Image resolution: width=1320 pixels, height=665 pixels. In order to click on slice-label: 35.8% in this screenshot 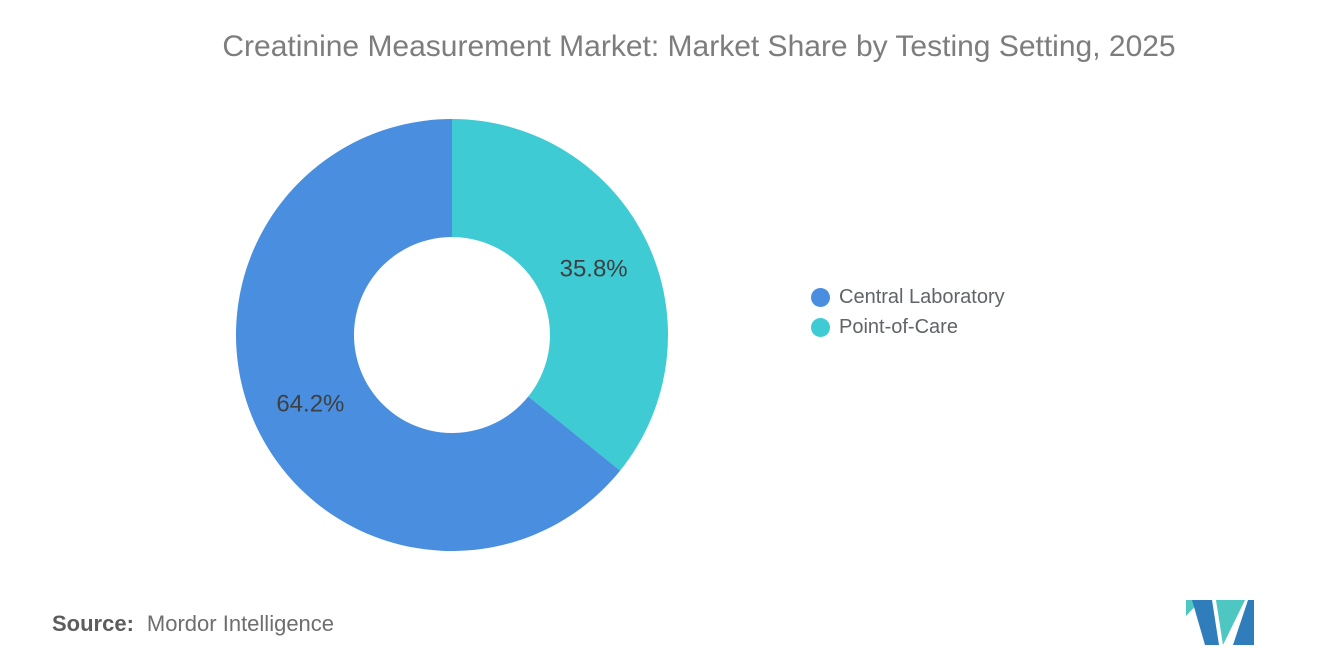, I will do `click(594, 268)`.